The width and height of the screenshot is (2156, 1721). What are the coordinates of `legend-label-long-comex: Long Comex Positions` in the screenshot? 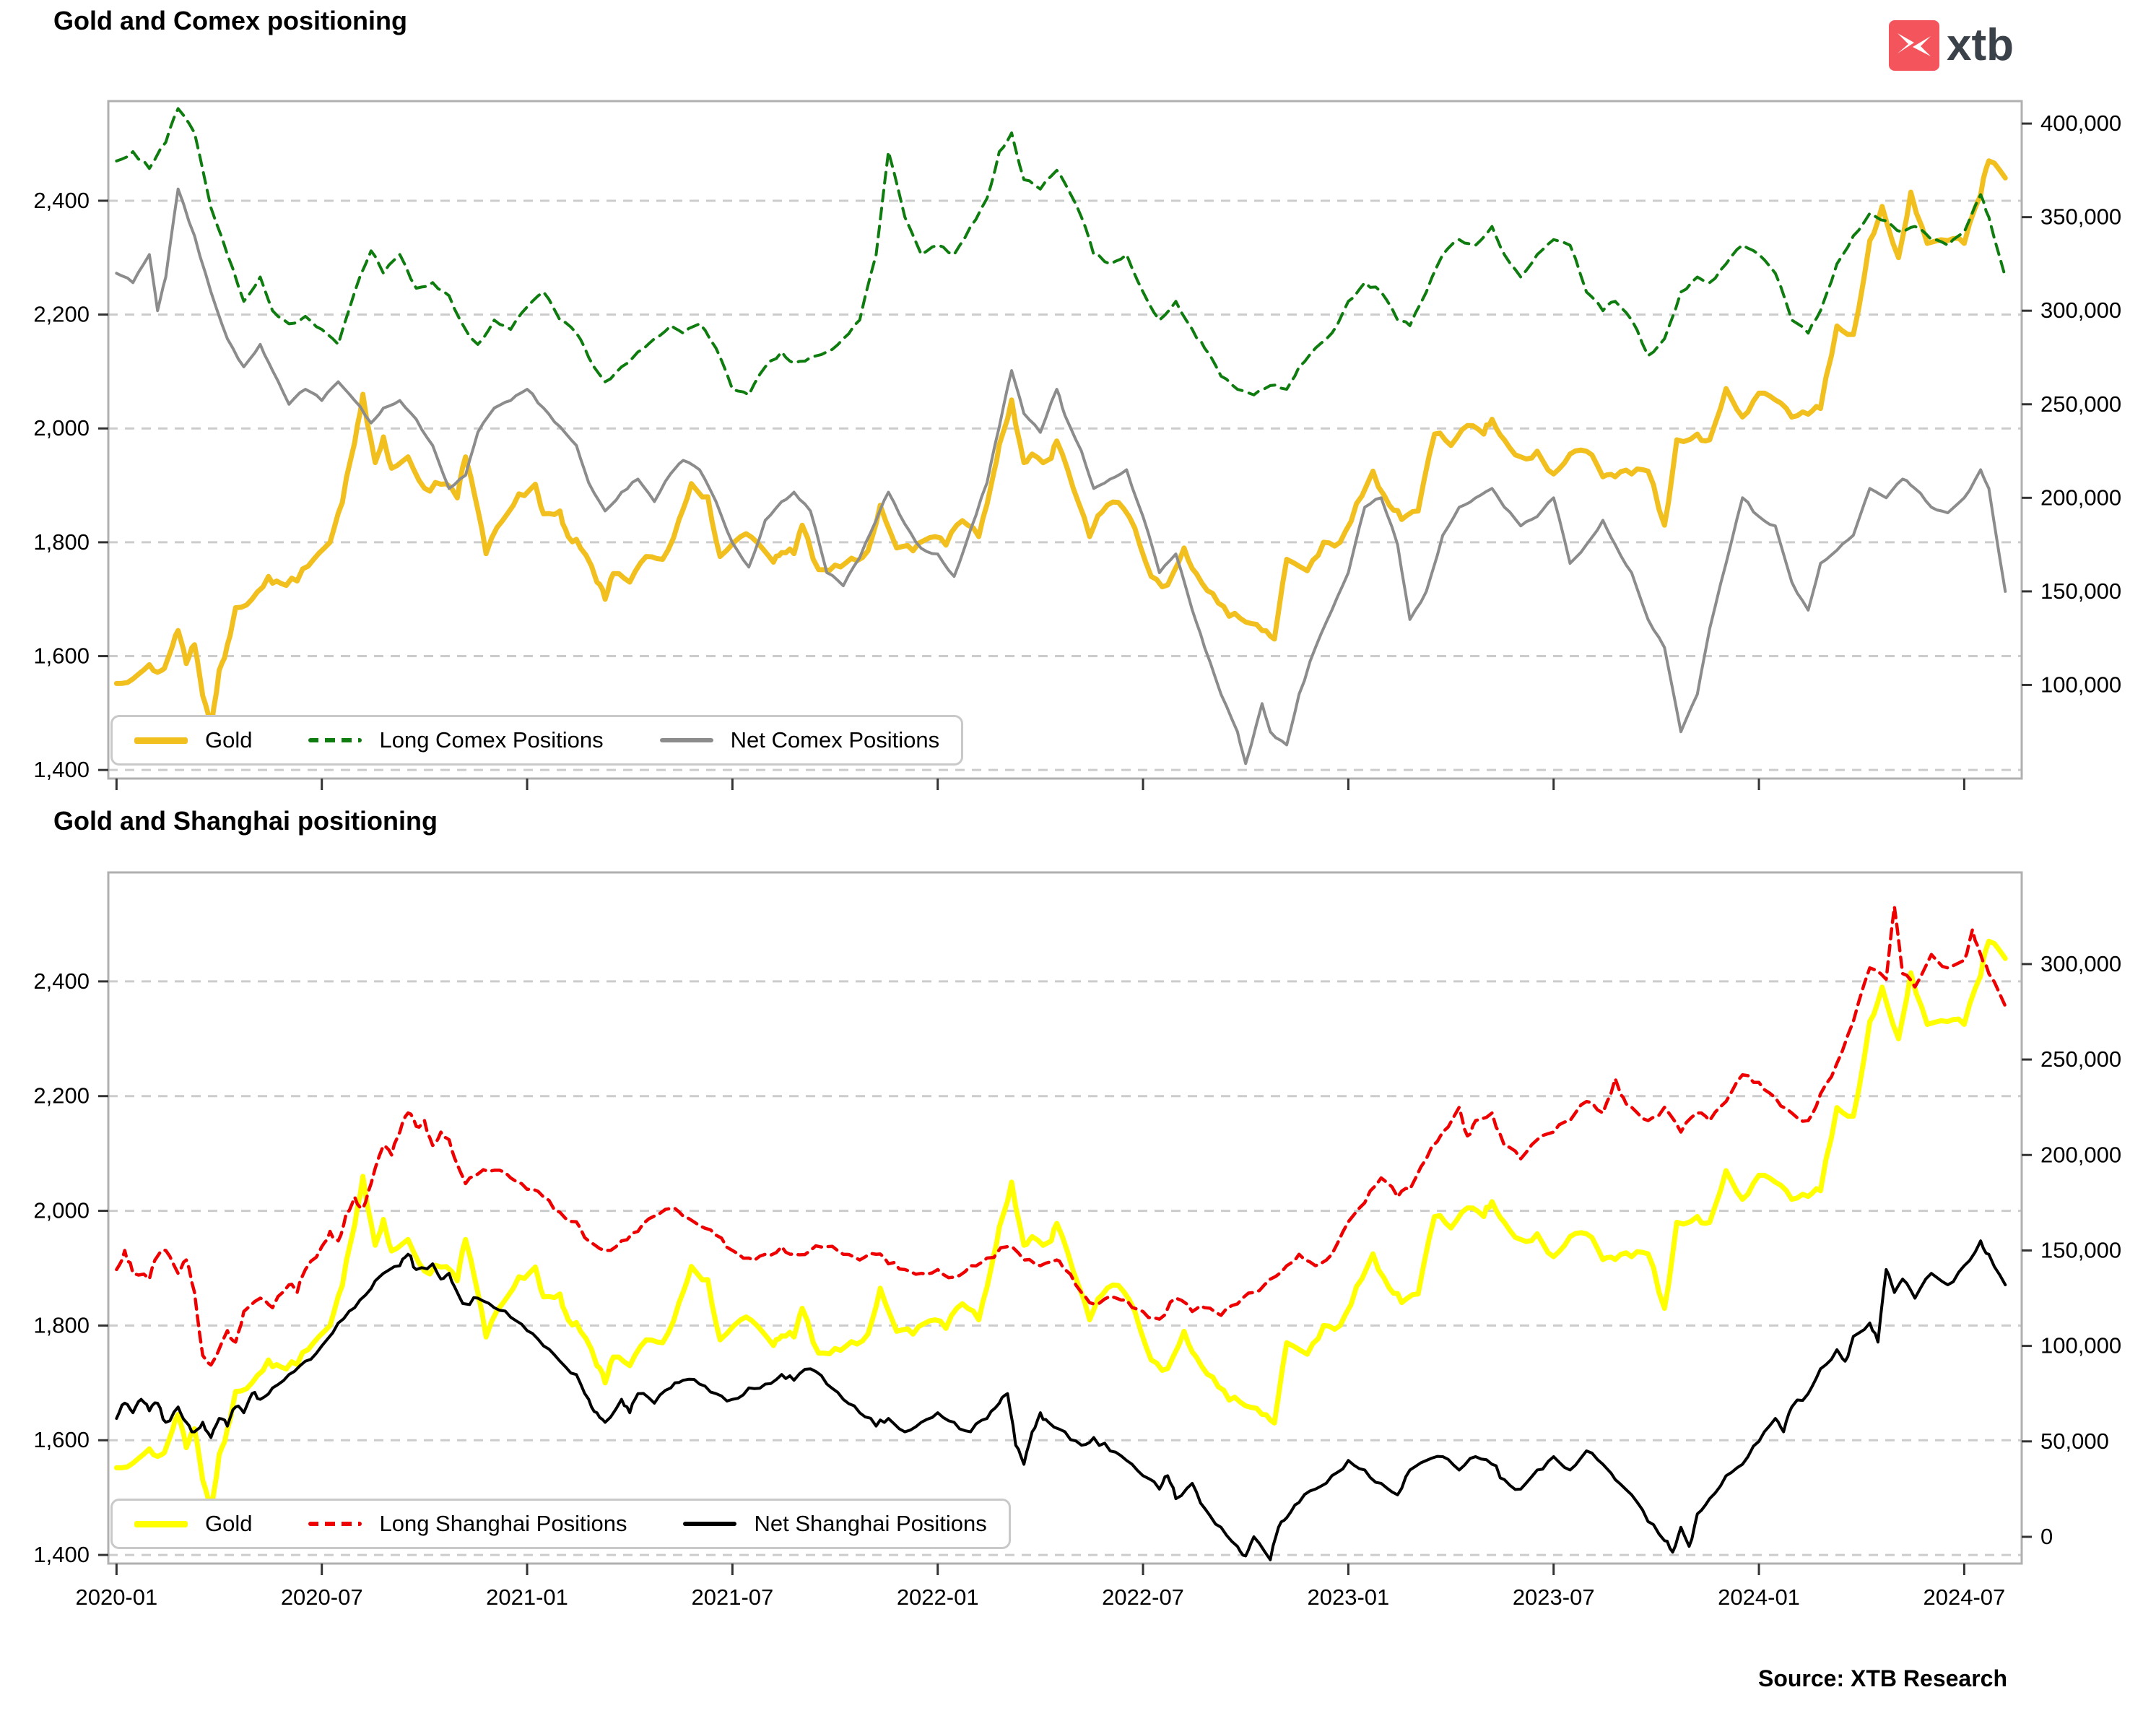 It's located at (491, 740).